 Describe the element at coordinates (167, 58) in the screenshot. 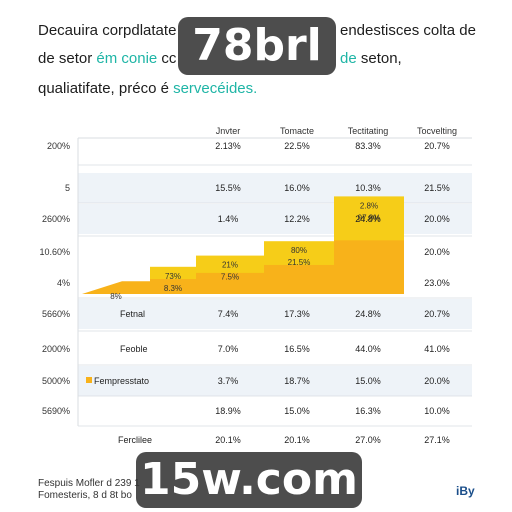

I see `heading-line-2-tail: cc` at that location.